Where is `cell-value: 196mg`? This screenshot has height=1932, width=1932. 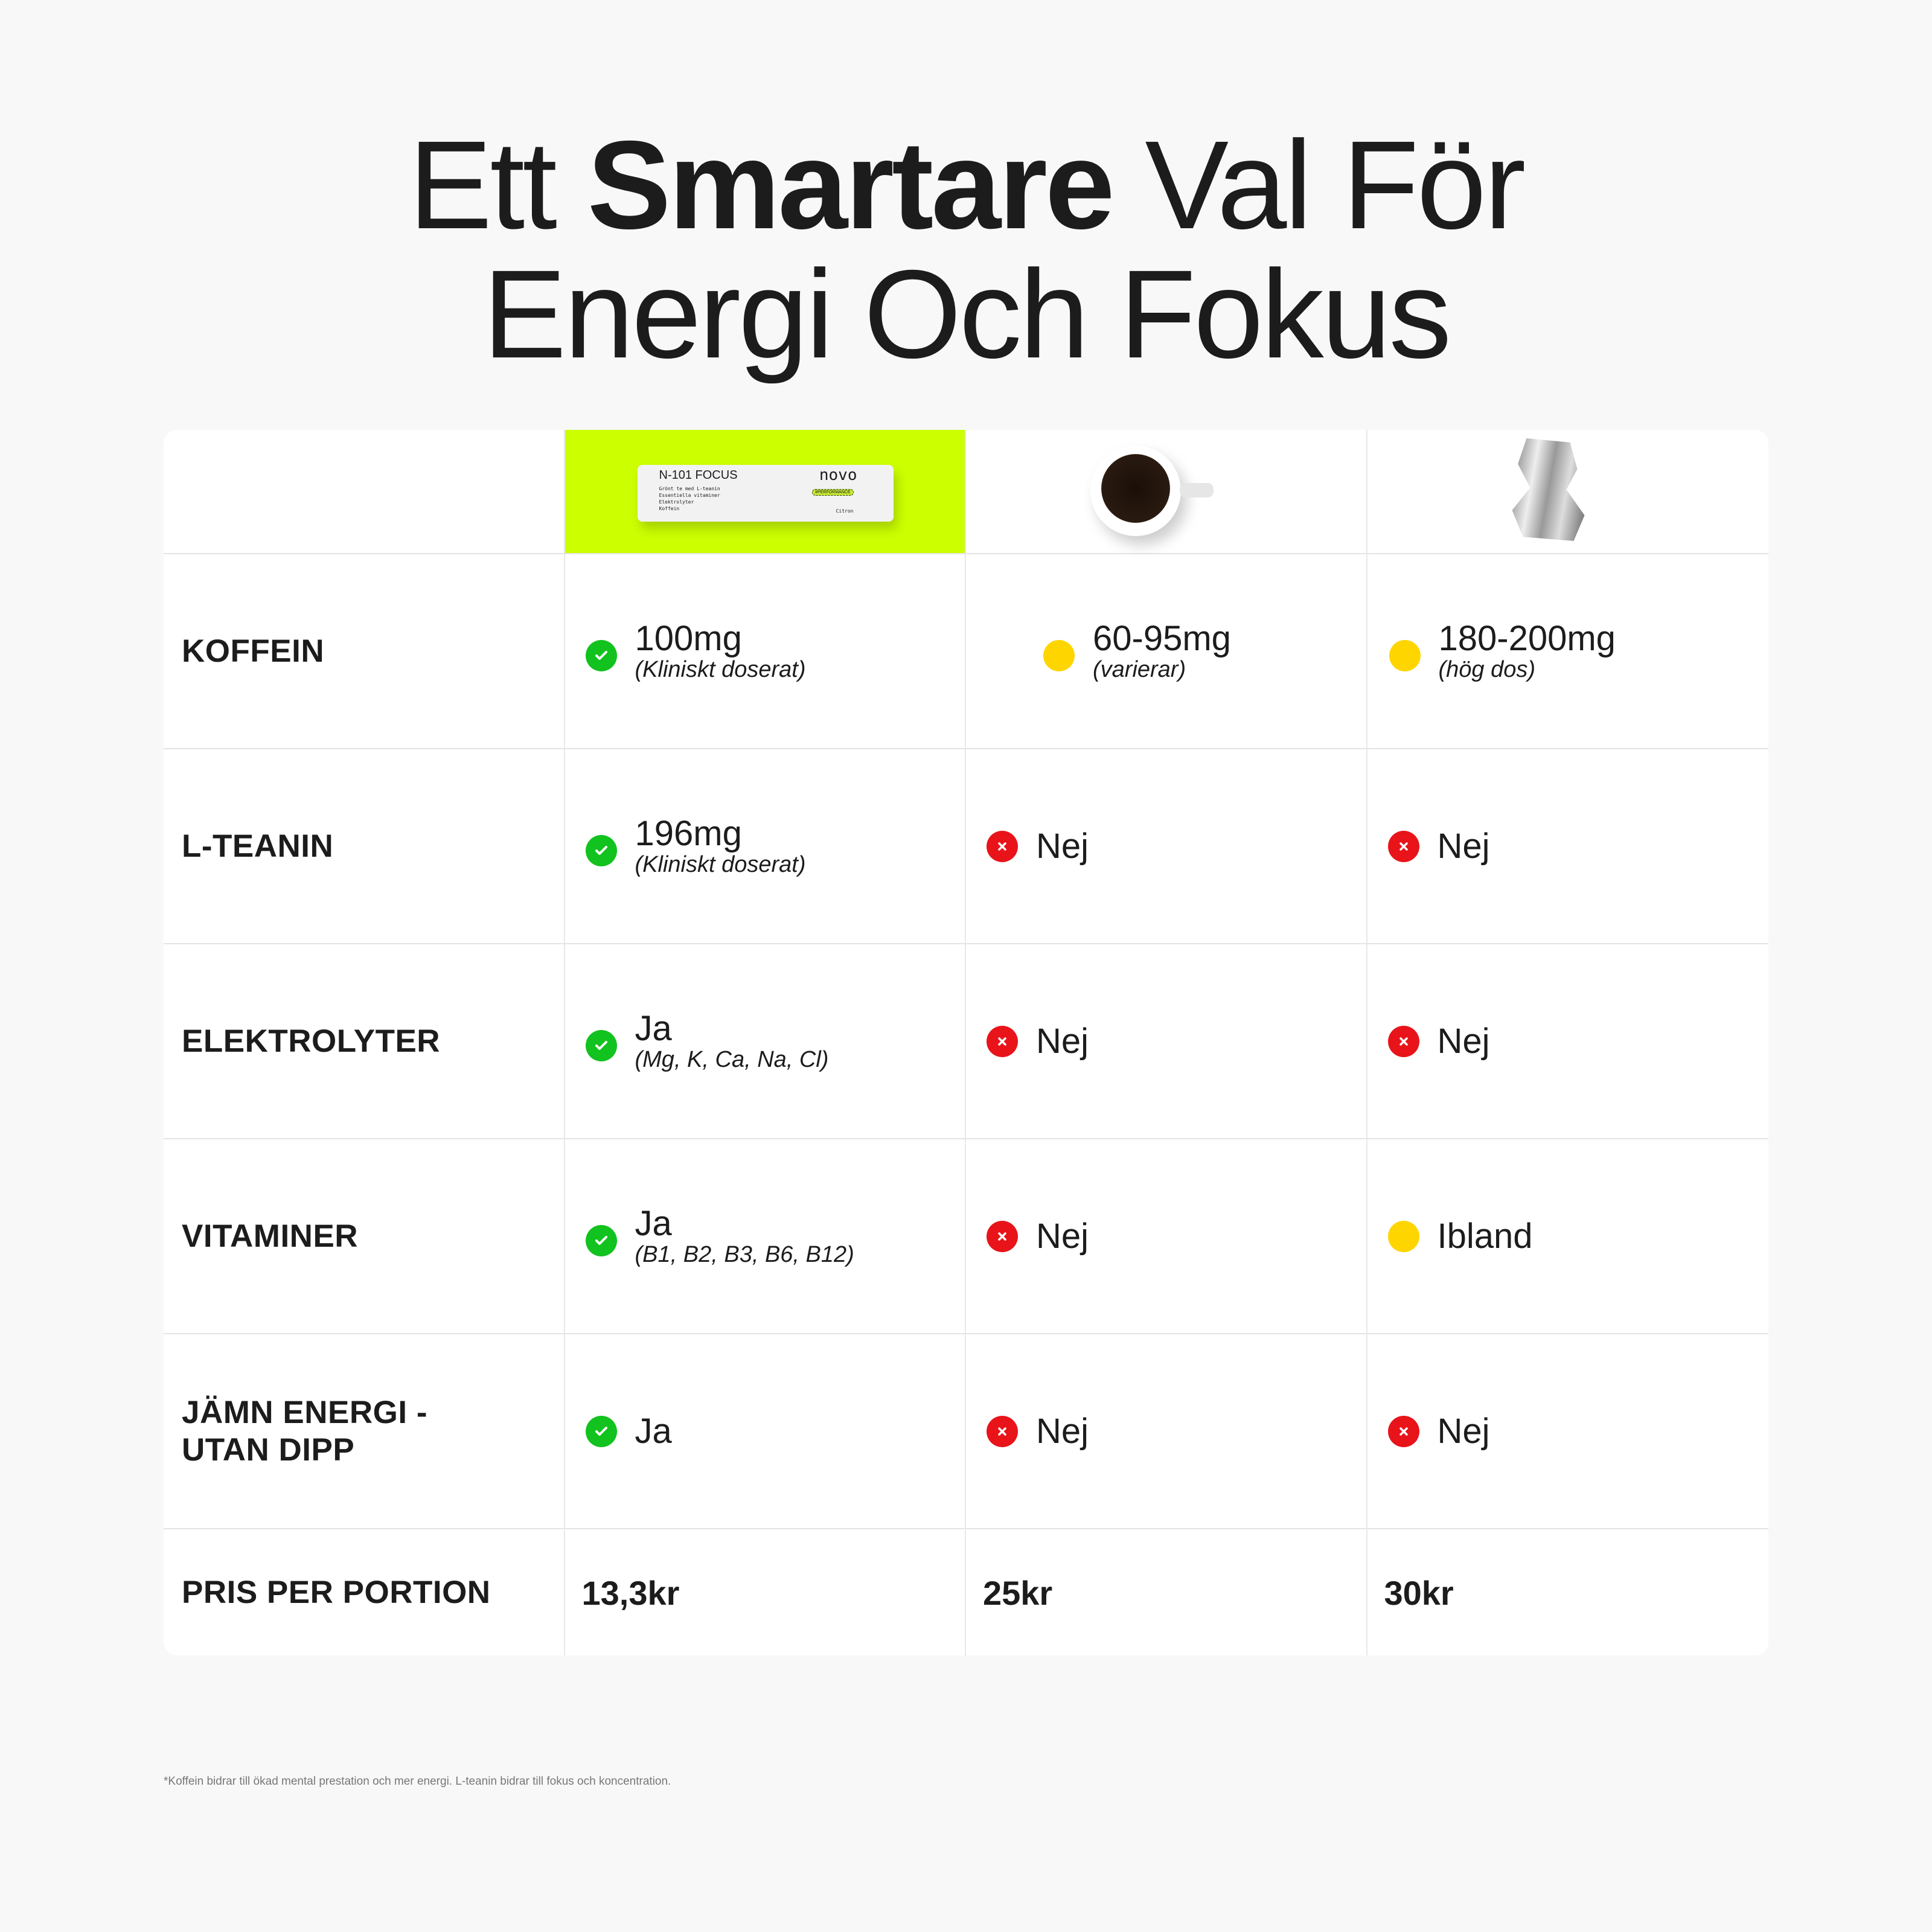
cell-value: 196mg is located at coordinates (688, 833).